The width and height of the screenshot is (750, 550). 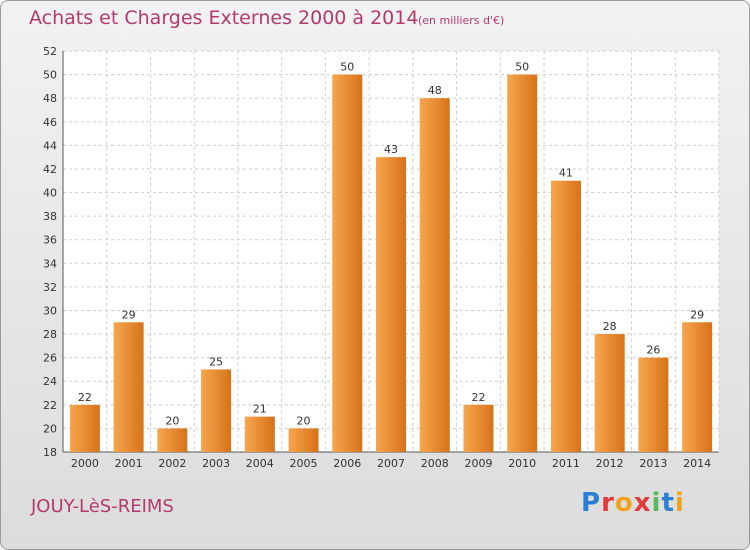 What do you see at coordinates (391, 463) in the screenshot?
I see `x-tick-label: 2007` at bounding box center [391, 463].